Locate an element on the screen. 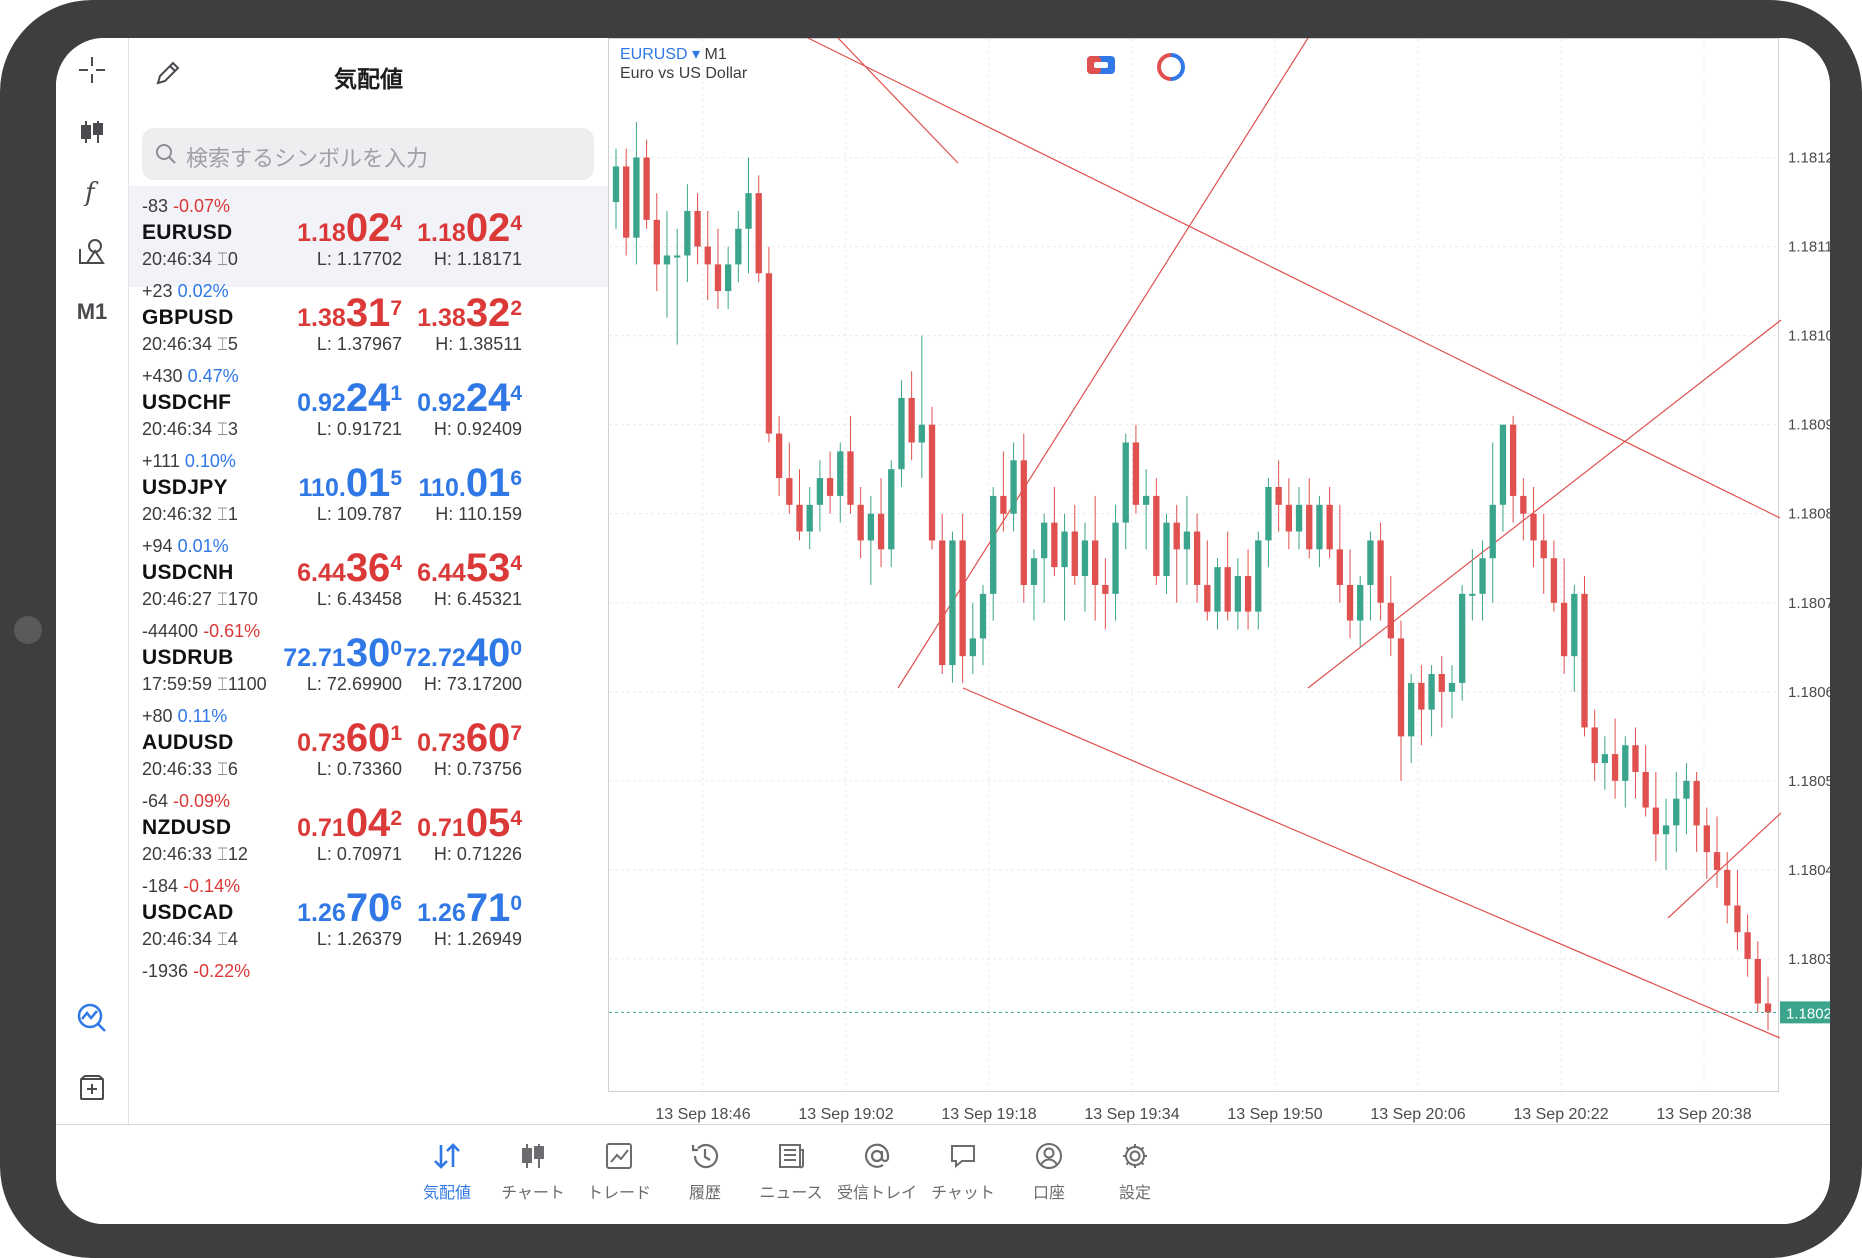 This screenshot has height=1258, width=1862. quote-time: 20:46:34 ⌶5 is located at coordinates (190, 344).